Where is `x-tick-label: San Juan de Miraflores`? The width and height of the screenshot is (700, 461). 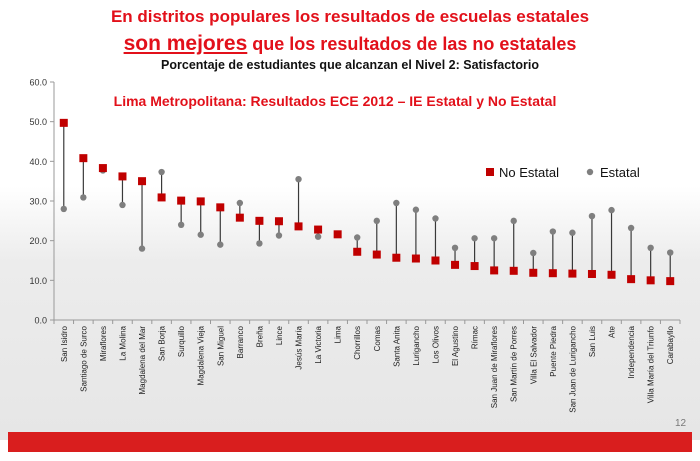
x-tick-label: San Juan de Miraflores is located at coordinates (494, 367).